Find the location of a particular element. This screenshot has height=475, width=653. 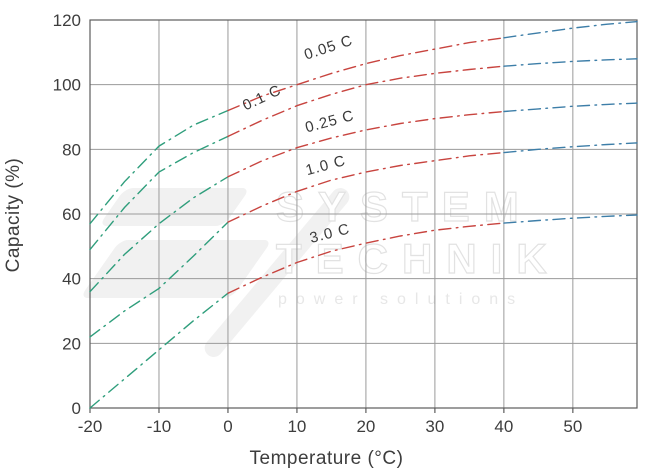

curve-label-0.25C: 0.25 C is located at coordinates (329, 121).